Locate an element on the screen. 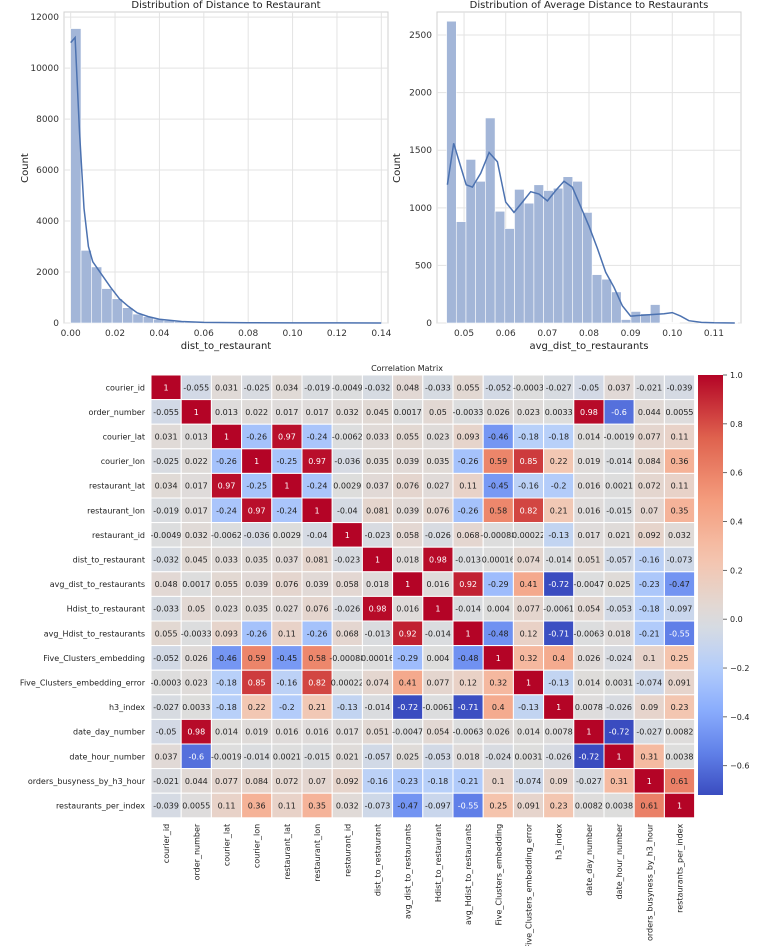 This screenshot has width=757, height=946. heatmap-cell-value: -0.46 is located at coordinates (498, 437).